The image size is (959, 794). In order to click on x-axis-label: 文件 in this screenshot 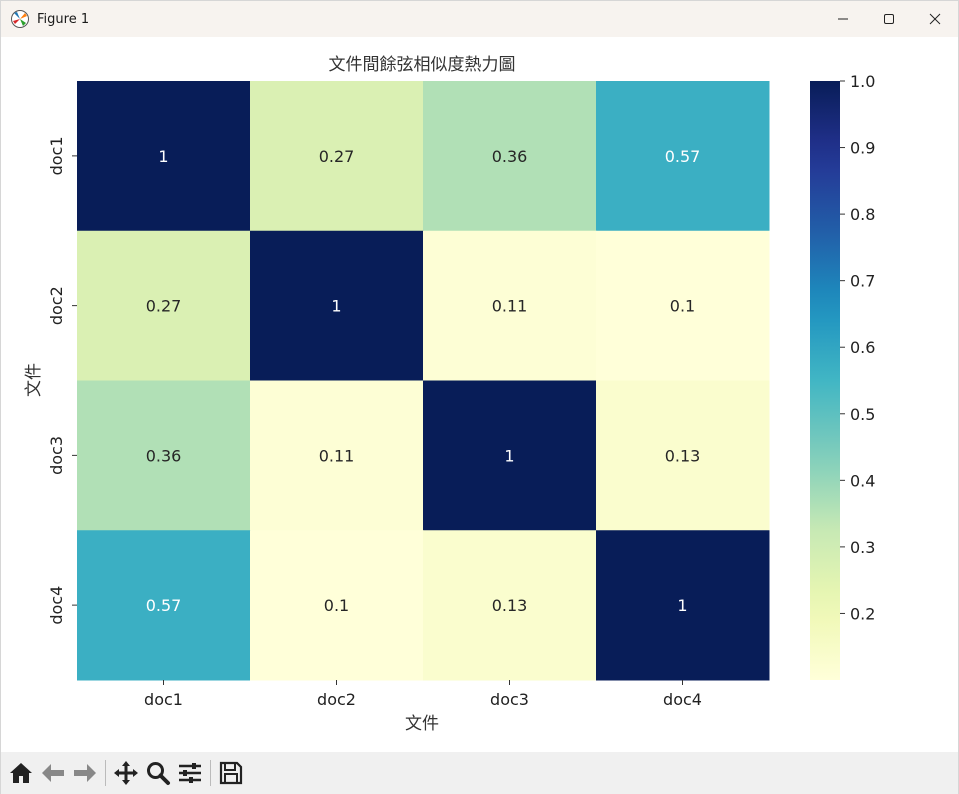, I will do `click(422, 724)`.